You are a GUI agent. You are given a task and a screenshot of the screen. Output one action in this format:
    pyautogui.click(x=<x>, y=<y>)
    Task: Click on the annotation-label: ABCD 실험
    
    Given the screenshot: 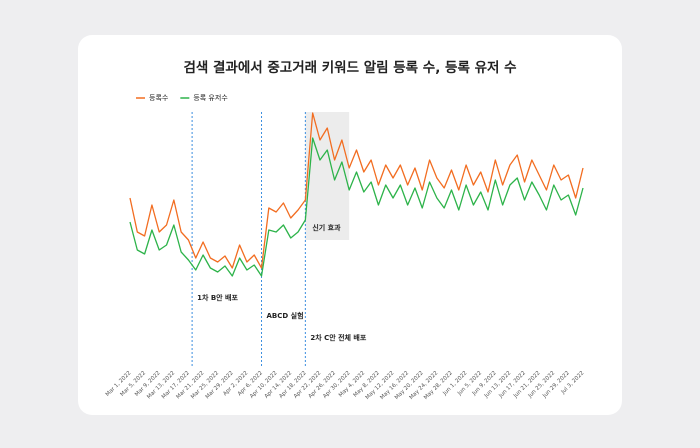 What is the action you would take?
    pyautogui.click(x=285, y=315)
    